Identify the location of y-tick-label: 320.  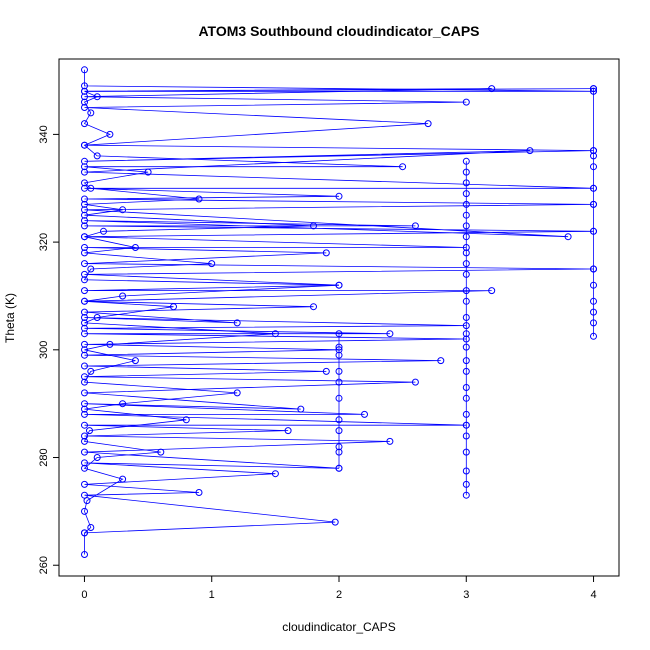
(44, 242).